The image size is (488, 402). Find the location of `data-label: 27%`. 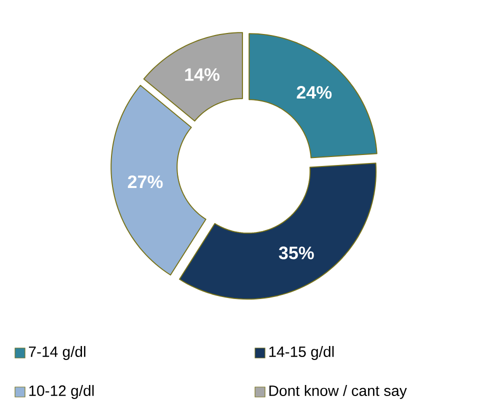

data-label: 27% is located at coordinates (145, 181).